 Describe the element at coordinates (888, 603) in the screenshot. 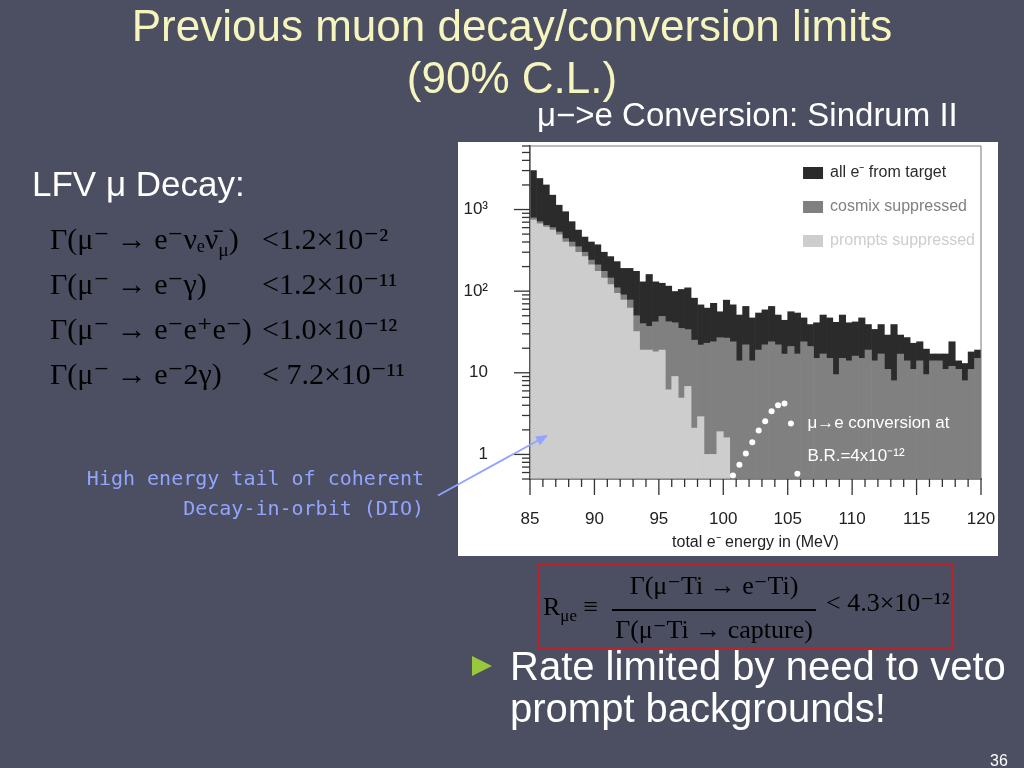

I see `text: < 4.3×10⁻¹²` at that location.